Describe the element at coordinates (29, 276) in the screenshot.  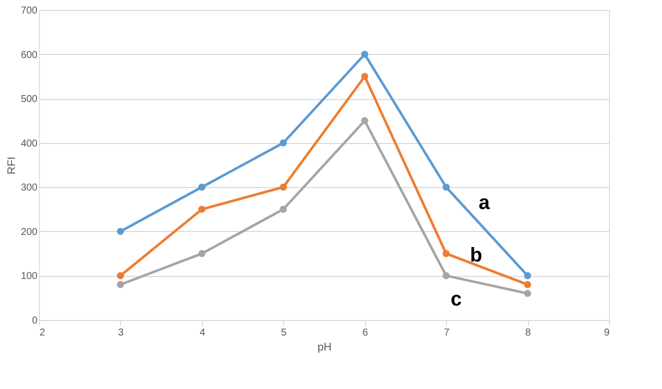
I see `y-tick-label: 100` at that location.